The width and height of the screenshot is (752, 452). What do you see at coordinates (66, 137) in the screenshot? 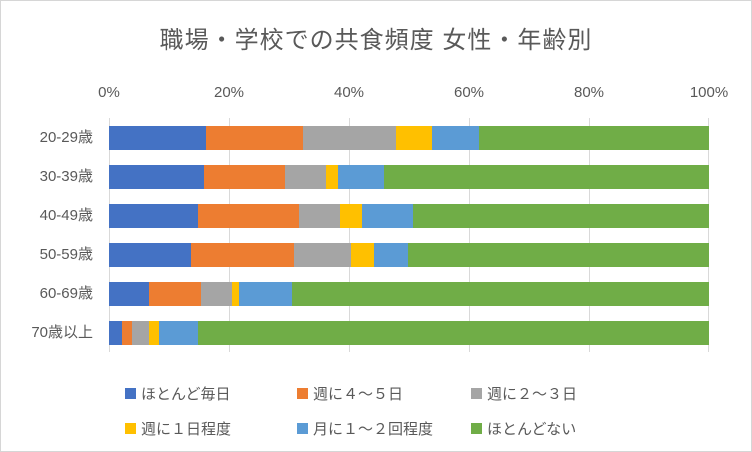
I see `y-axis-category-label: 20-29歳` at bounding box center [66, 137].